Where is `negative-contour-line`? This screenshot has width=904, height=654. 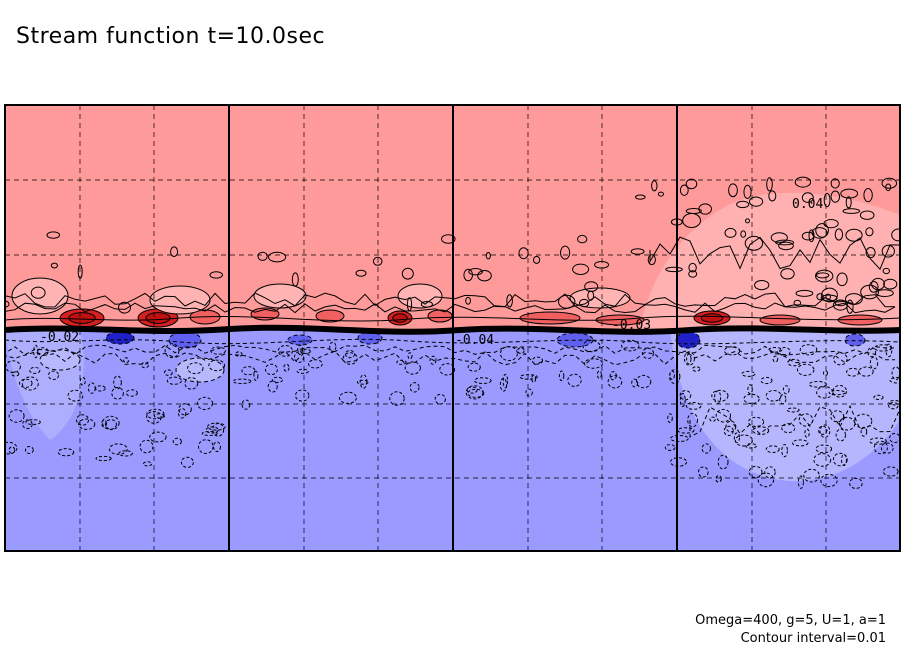
negative-contour-line is located at coordinates (450, 350).